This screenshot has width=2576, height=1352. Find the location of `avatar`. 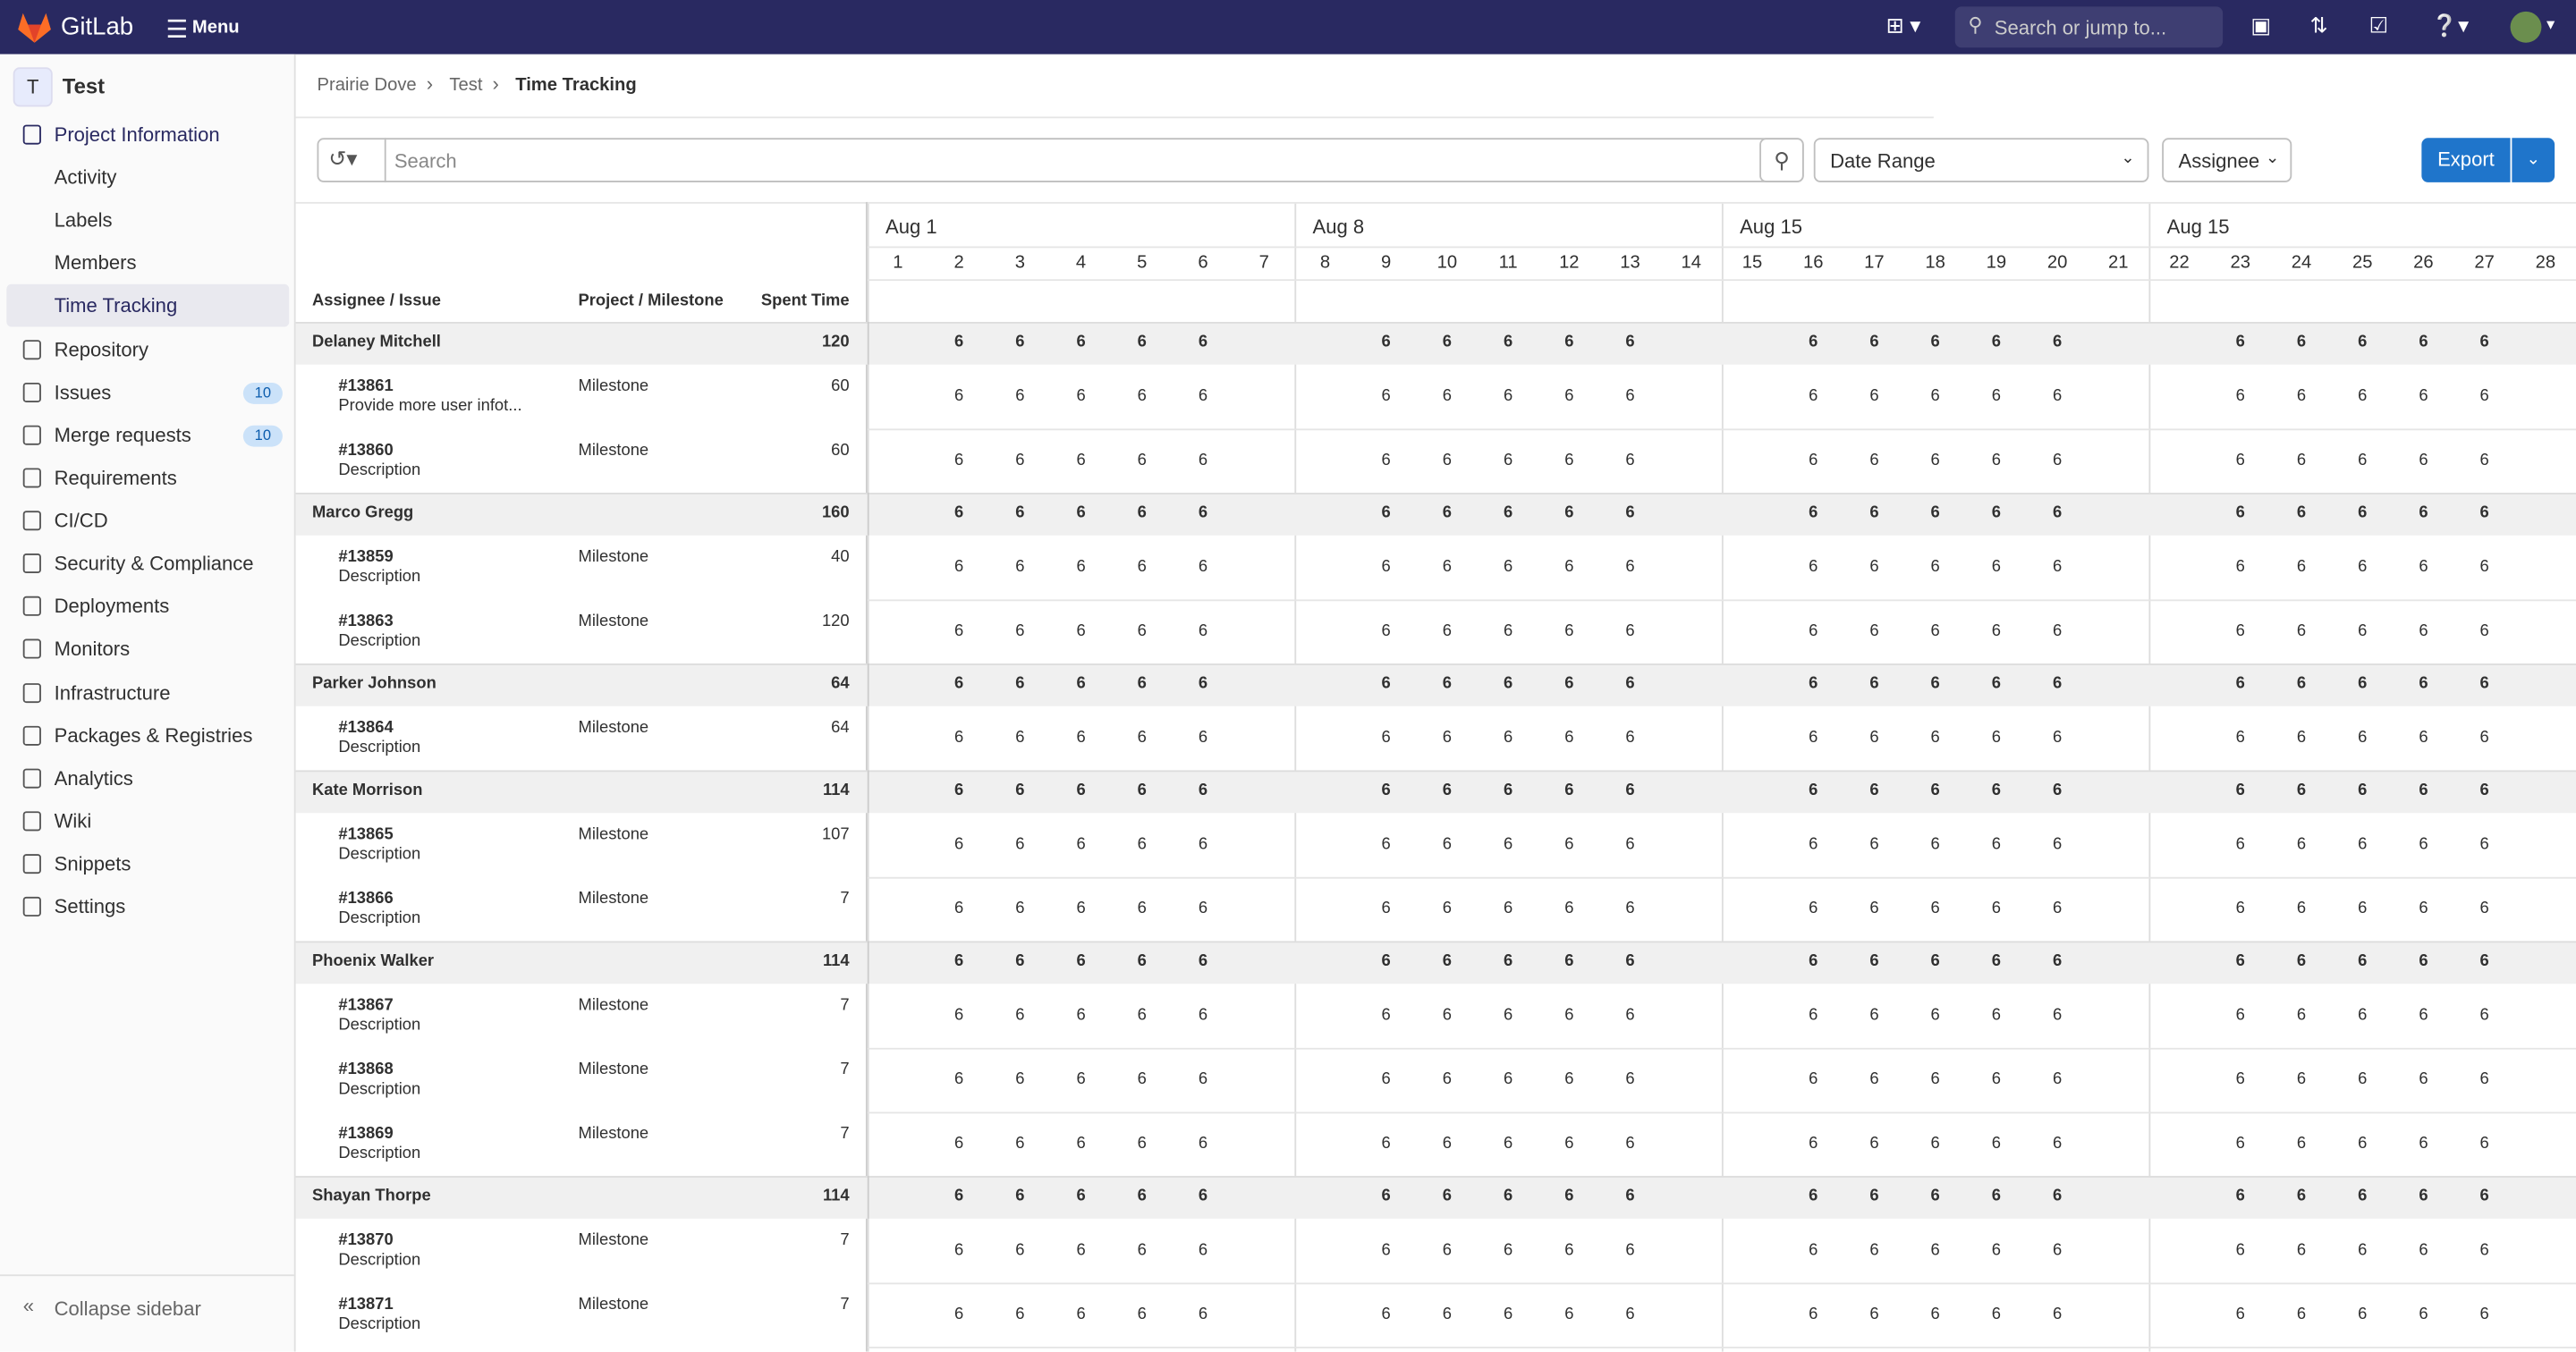

avatar is located at coordinates (2526, 27).